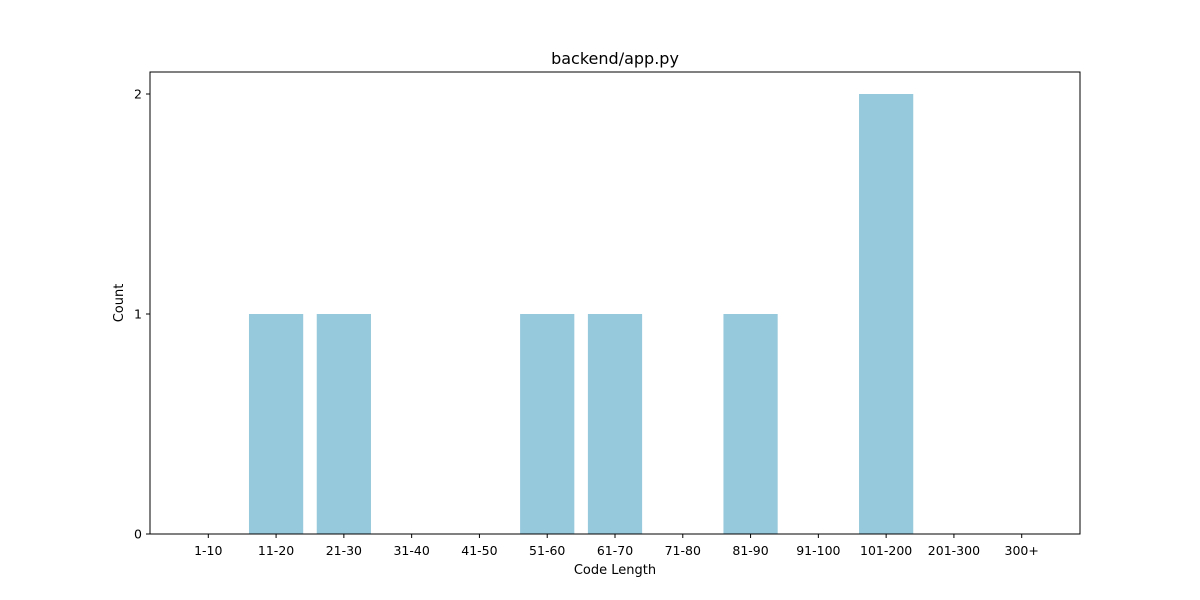  What do you see at coordinates (411, 550) in the screenshot?
I see `x-tick-label: 31-40` at bounding box center [411, 550].